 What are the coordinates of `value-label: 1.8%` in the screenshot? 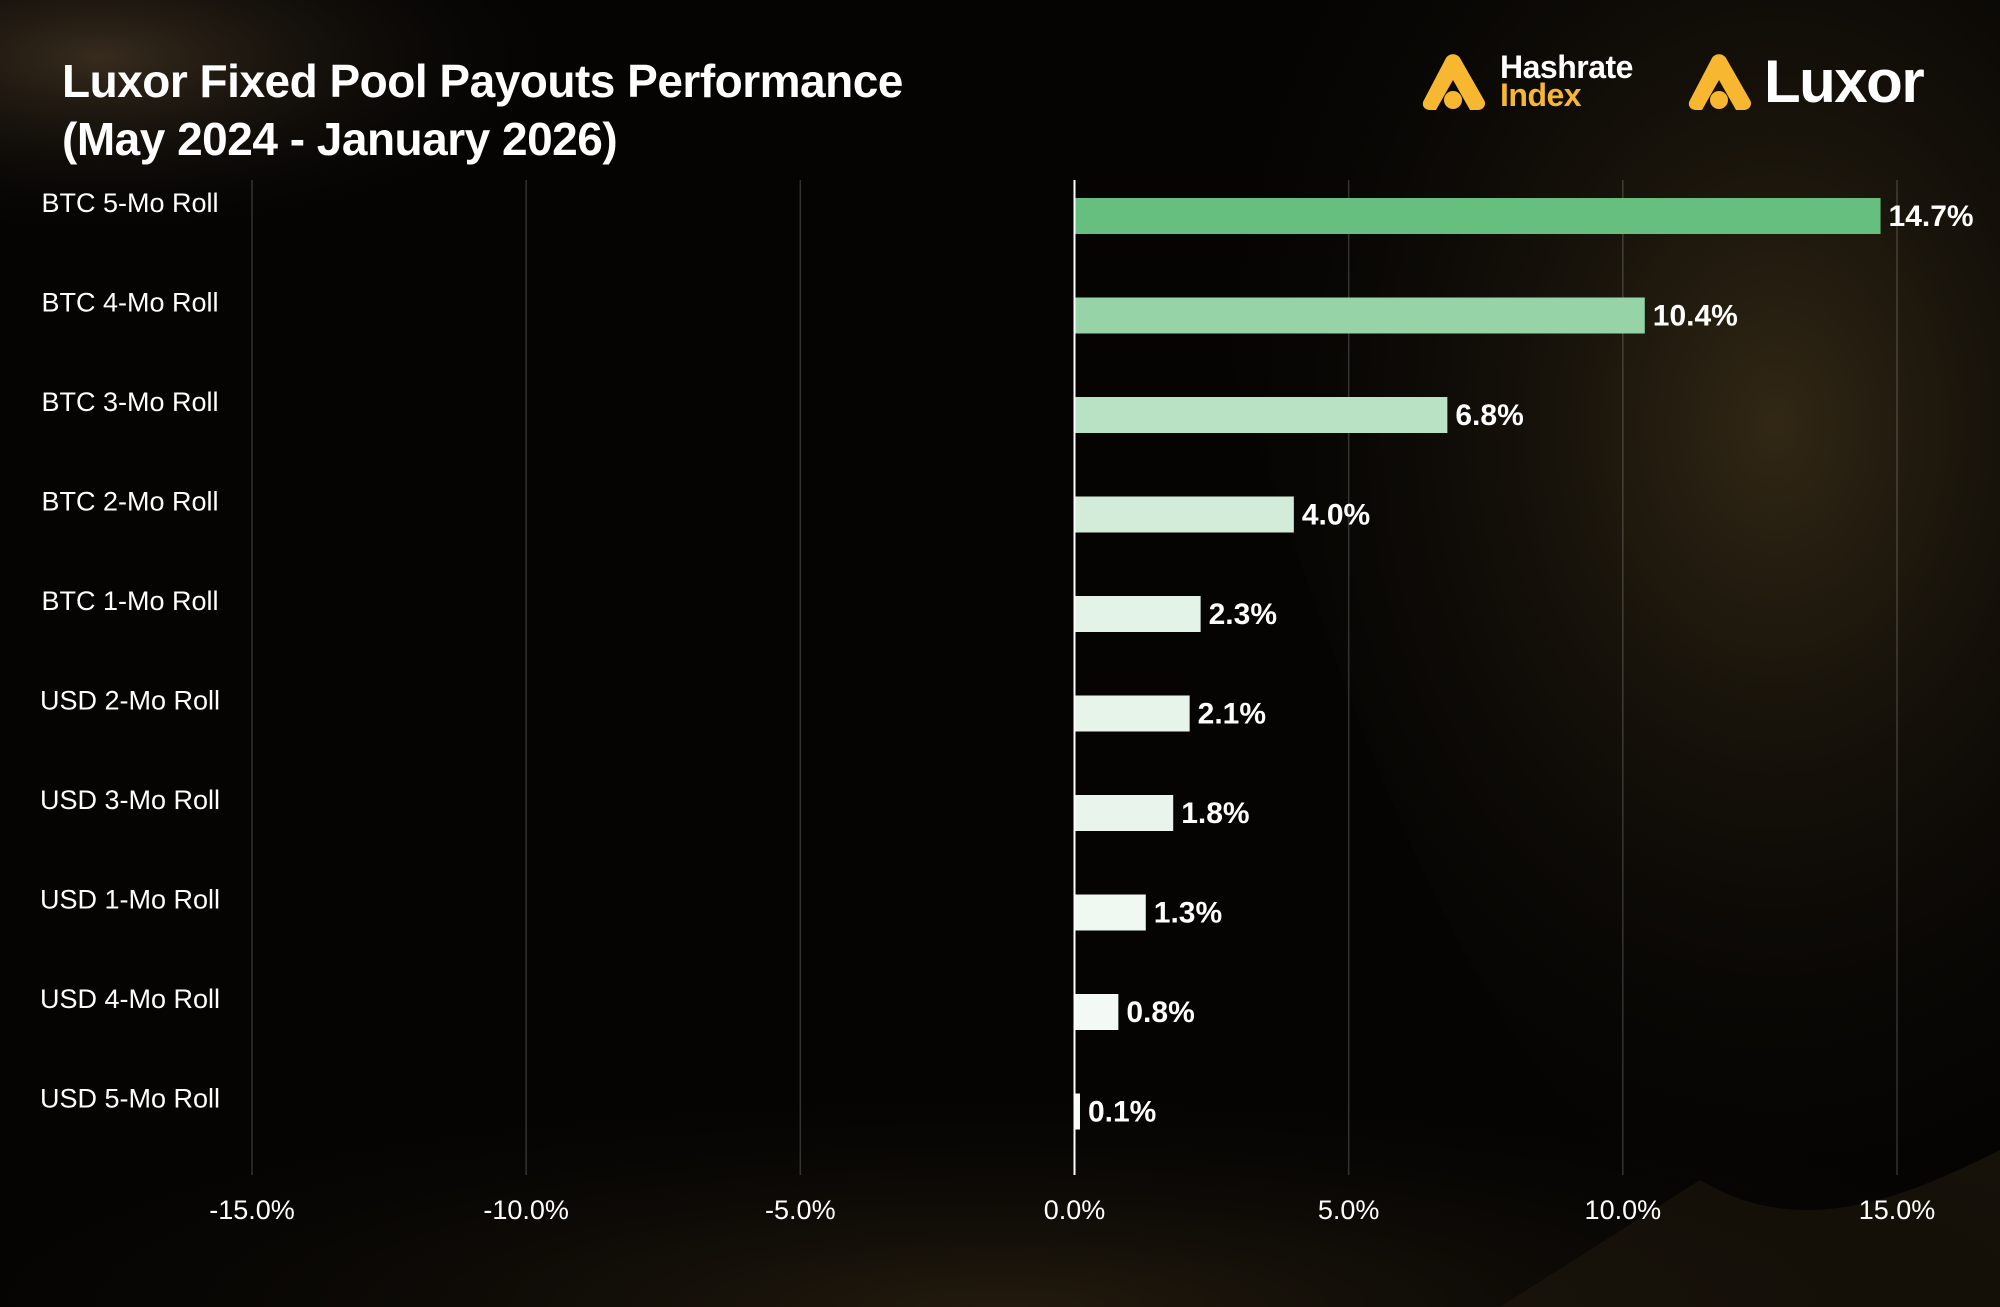 It's located at (1215, 813).